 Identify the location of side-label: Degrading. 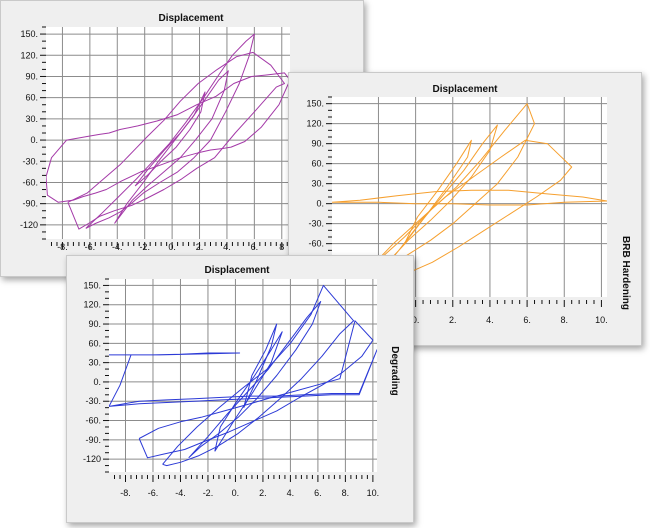
(394, 370).